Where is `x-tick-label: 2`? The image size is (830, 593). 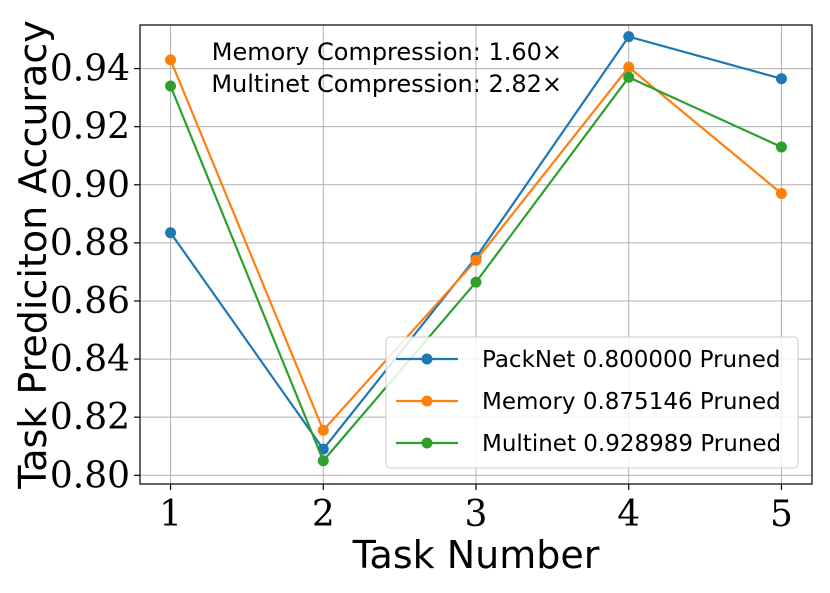 x-tick-label: 2 is located at coordinates (323, 514).